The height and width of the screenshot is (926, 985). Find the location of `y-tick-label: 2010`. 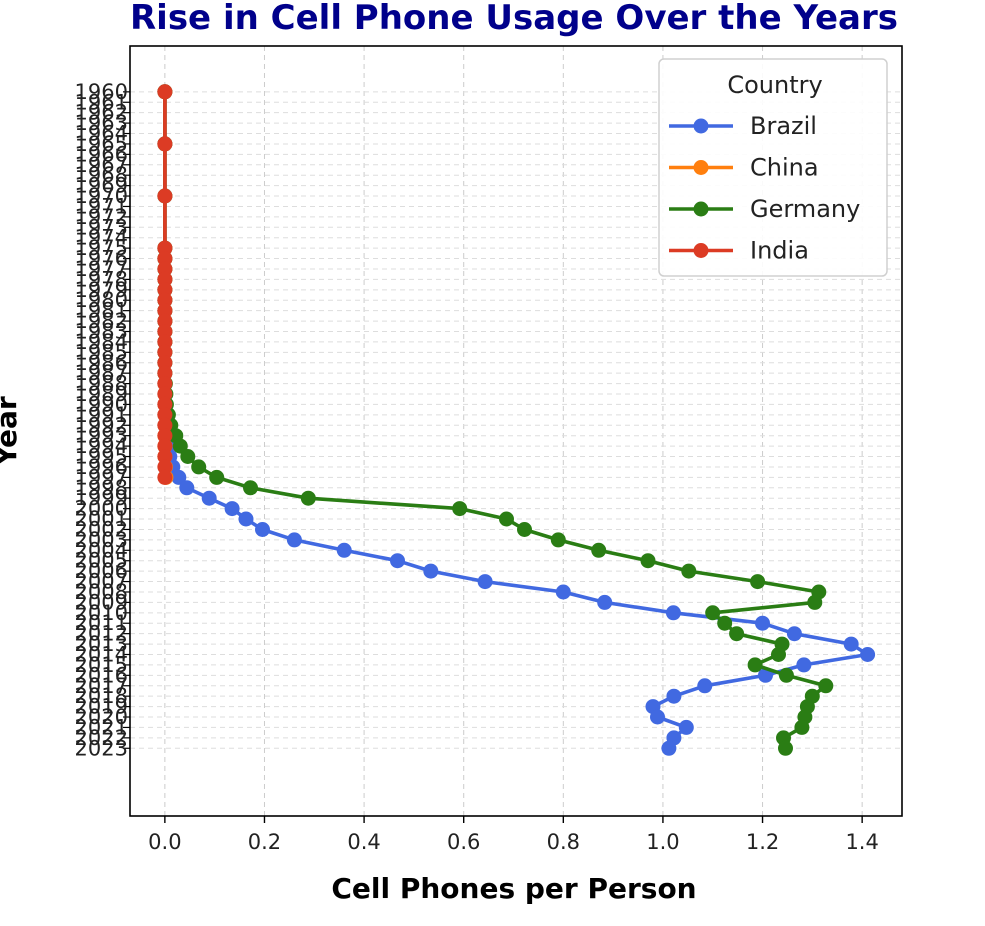

y-tick-label: 2010 is located at coordinates (101, 613).